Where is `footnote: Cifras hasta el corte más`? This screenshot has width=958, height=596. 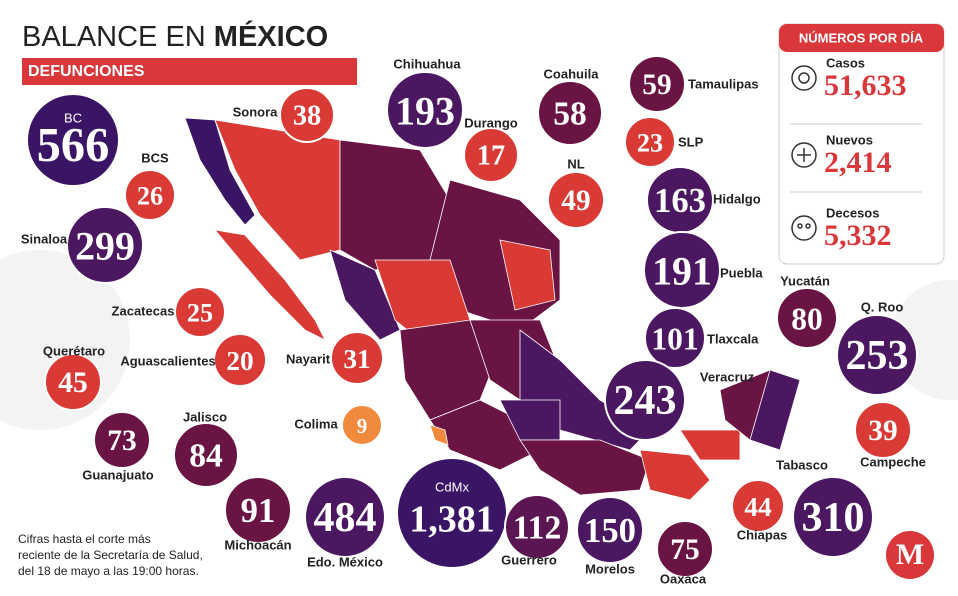
footnote: Cifras hasta el corte más is located at coordinates (84, 539).